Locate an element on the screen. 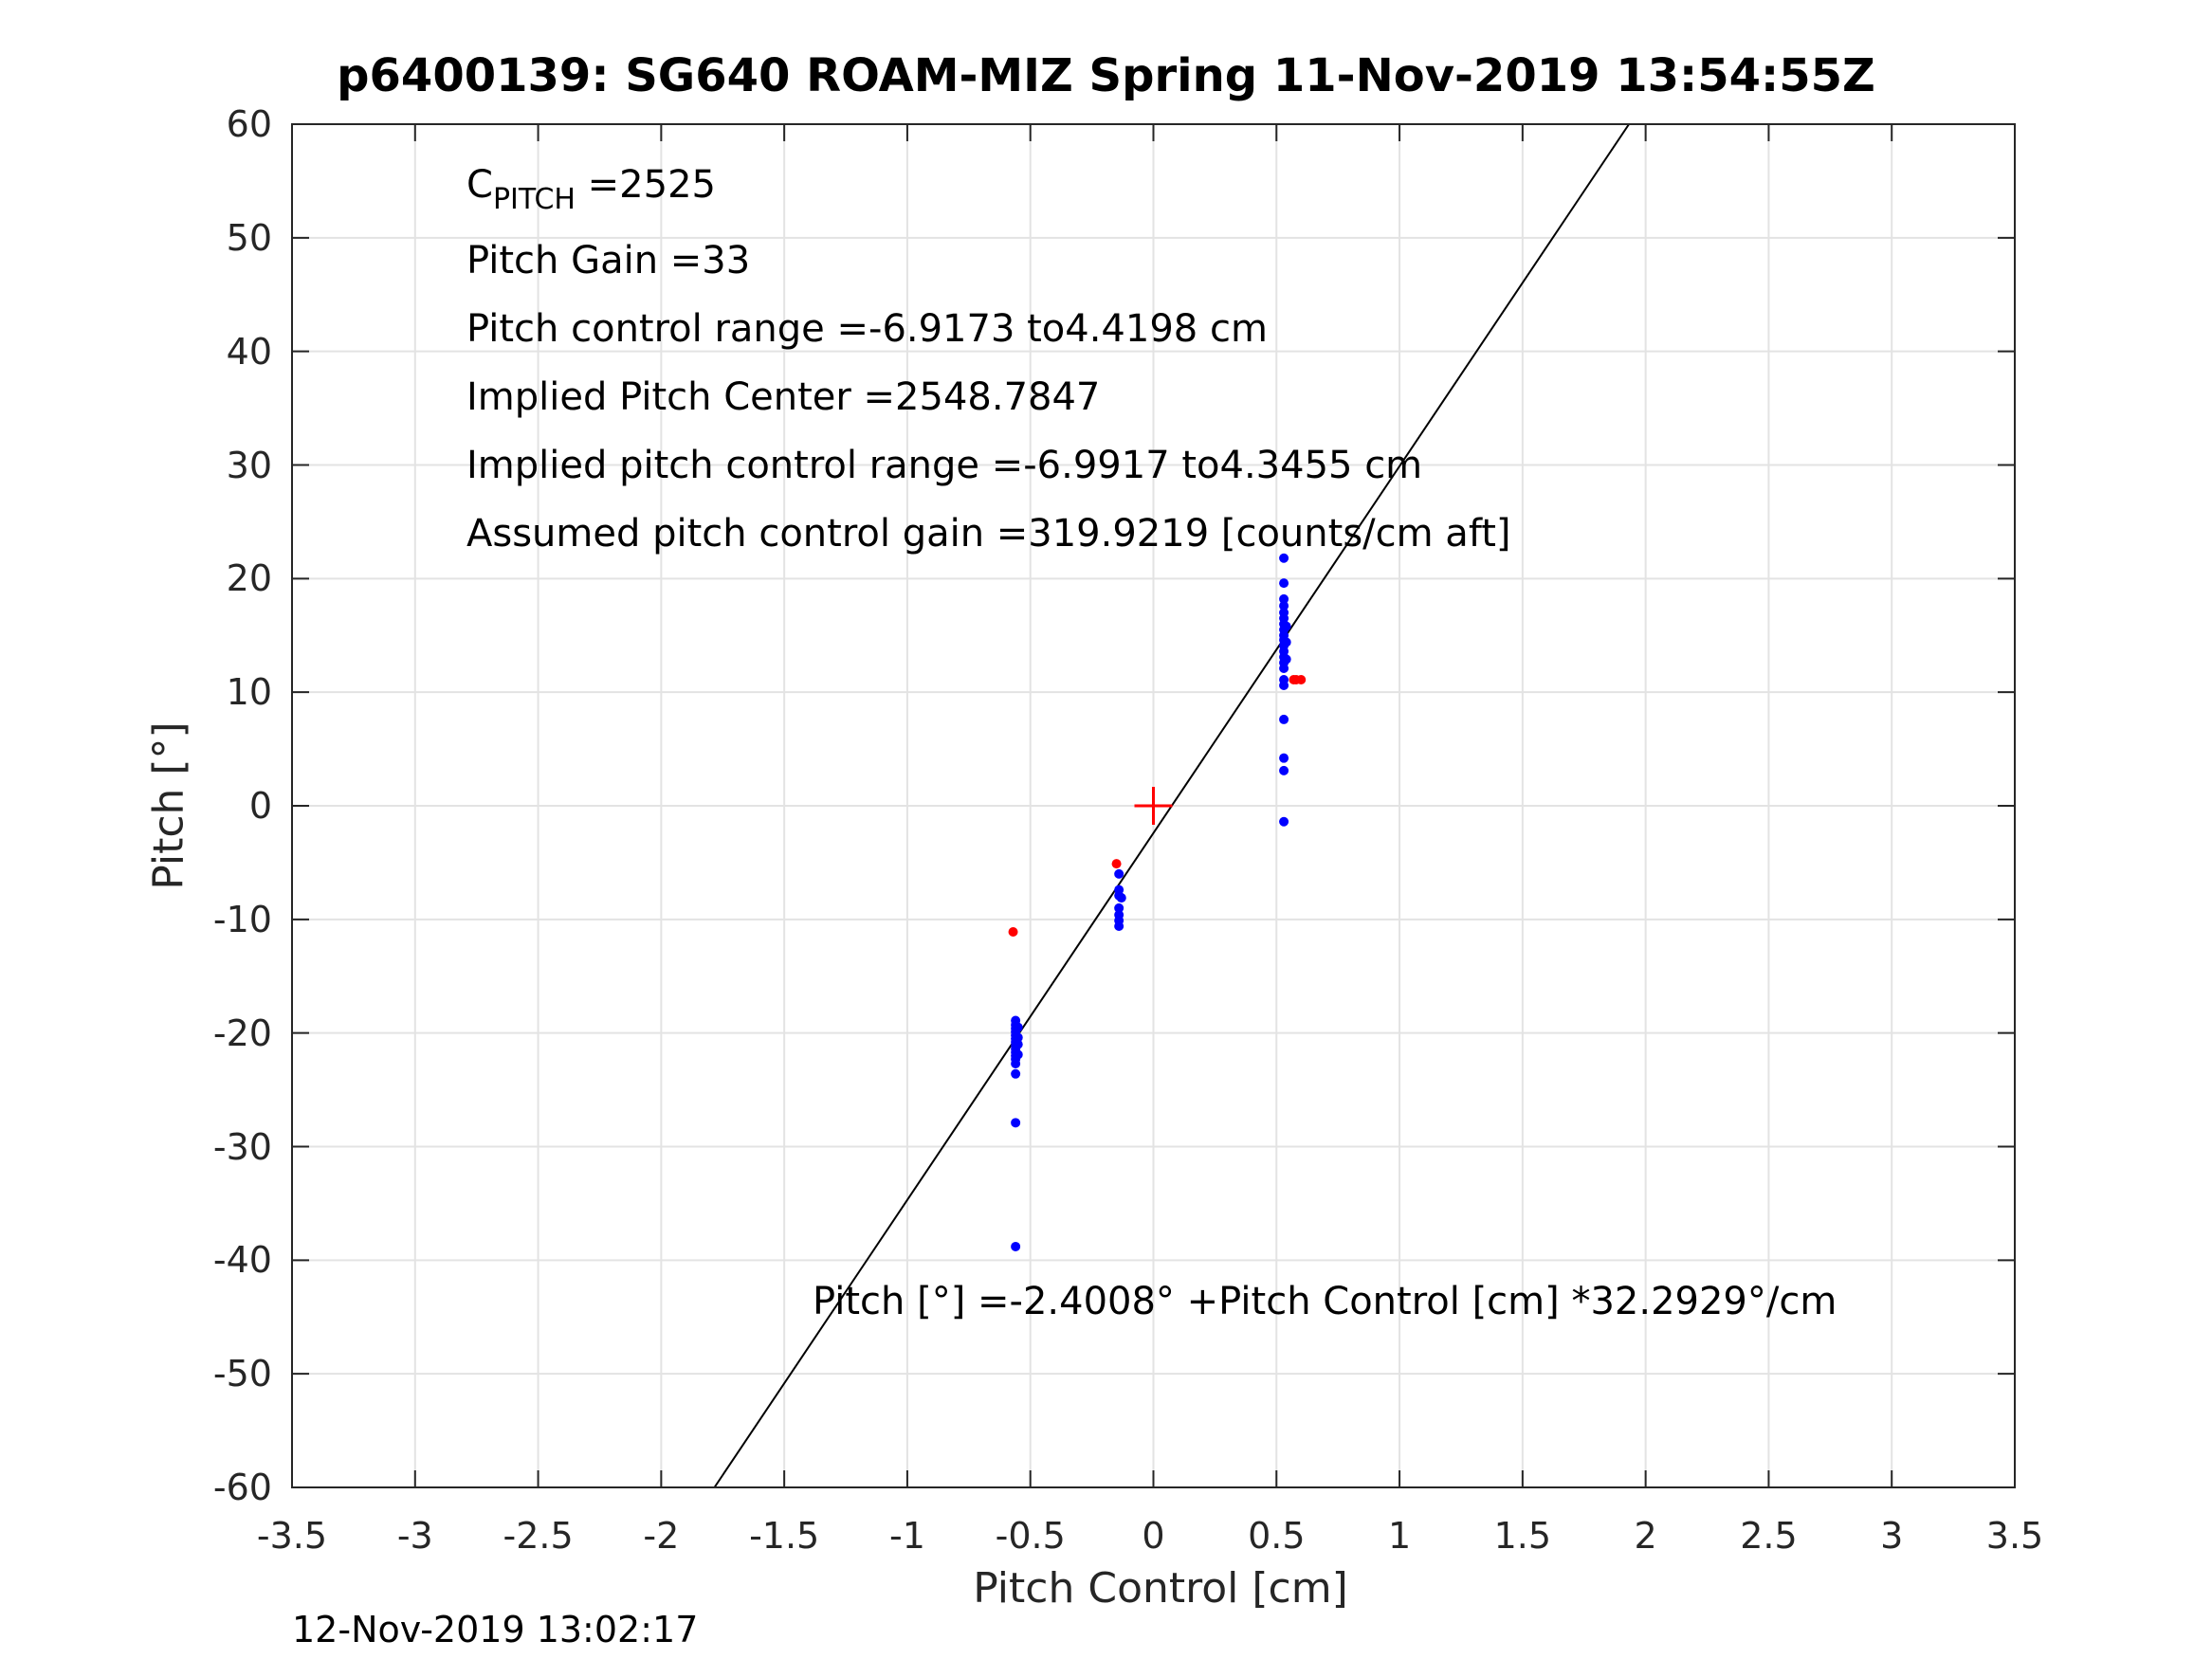  print-timestamp: 12-Nov-2019 13:02:17 is located at coordinates (496, 1629).